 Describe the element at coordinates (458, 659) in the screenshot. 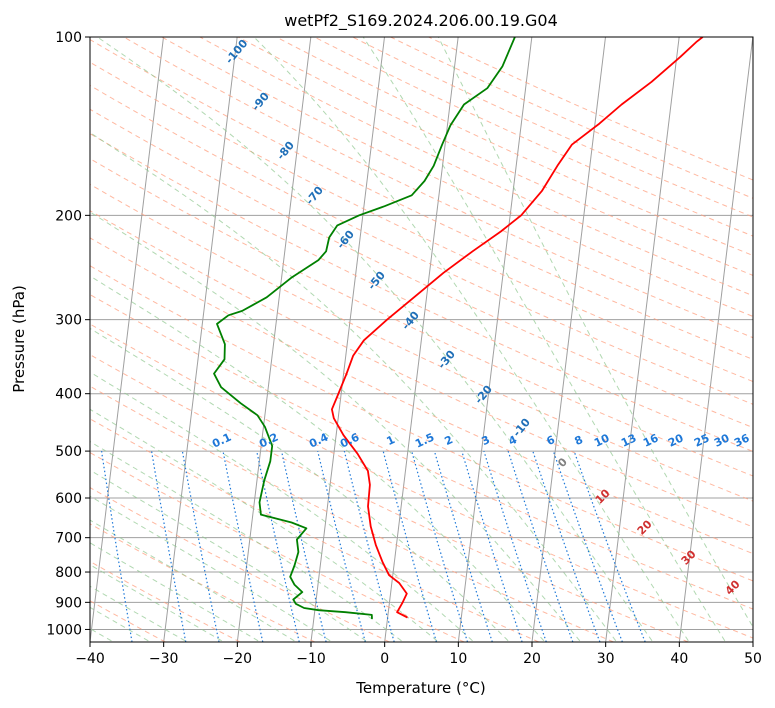

I see `x-tick-label: 10` at that location.